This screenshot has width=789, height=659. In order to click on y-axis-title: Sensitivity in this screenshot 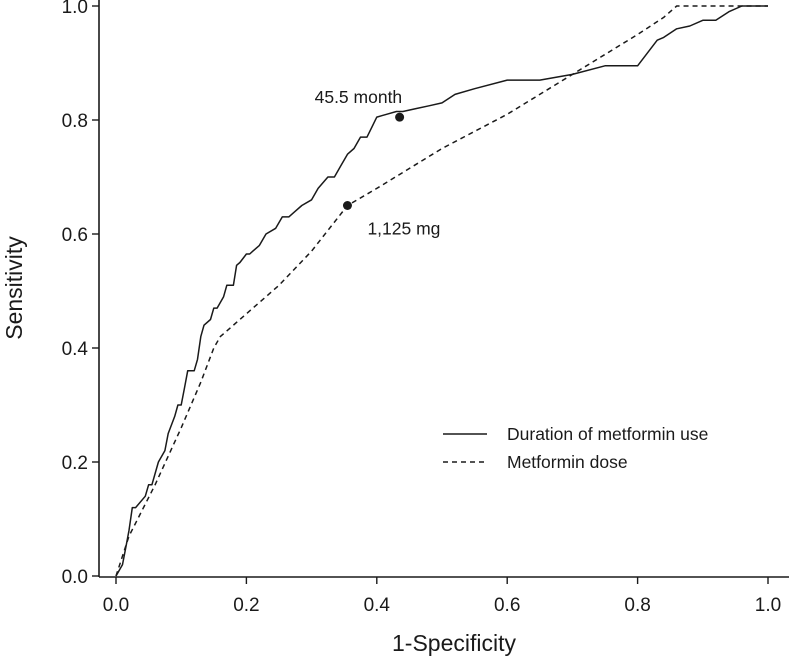, I will do `click(14, 288)`.